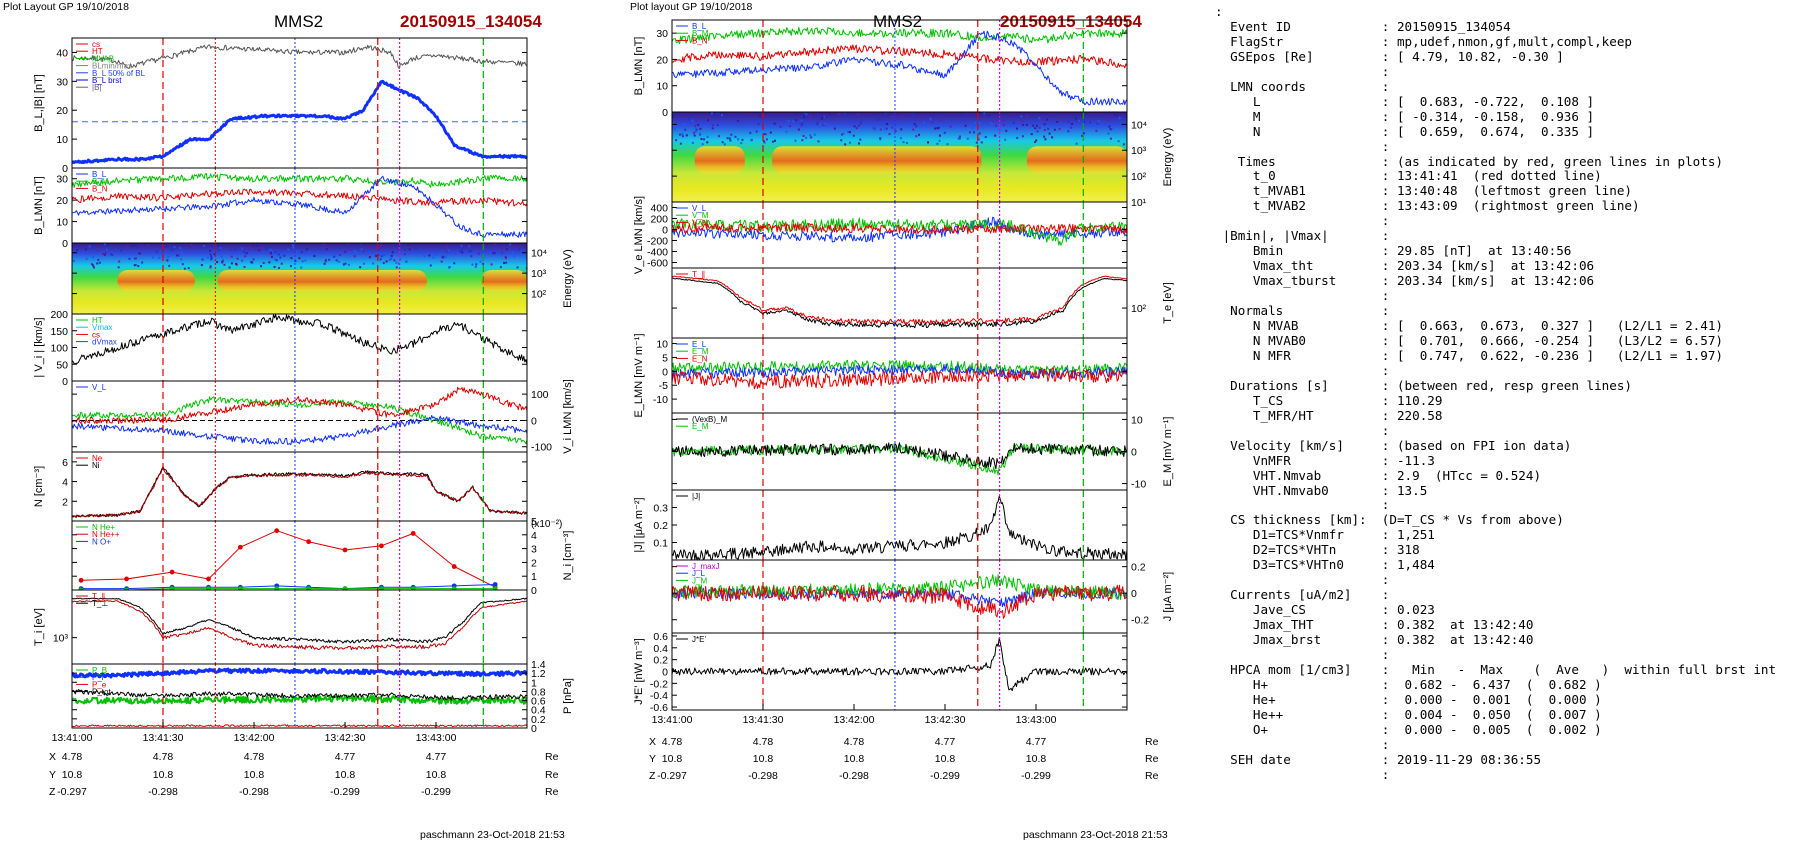 This screenshot has height=841, width=1804. What do you see at coordinates (1139, 125) in the screenshot?
I see `y-tick-label: 10⁴` at bounding box center [1139, 125].